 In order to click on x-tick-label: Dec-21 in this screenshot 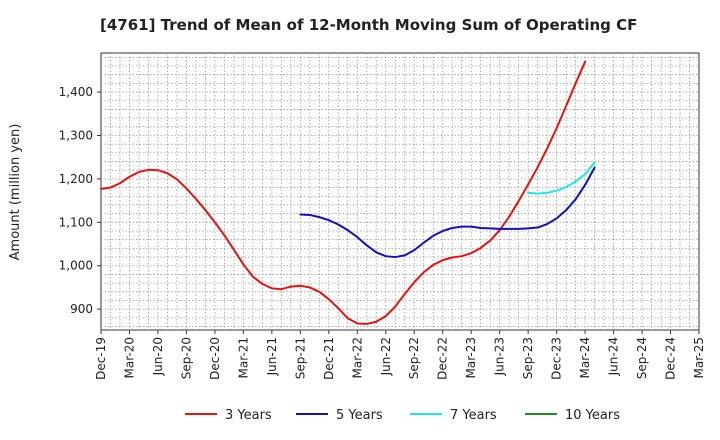, I will do `click(329, 358)`.